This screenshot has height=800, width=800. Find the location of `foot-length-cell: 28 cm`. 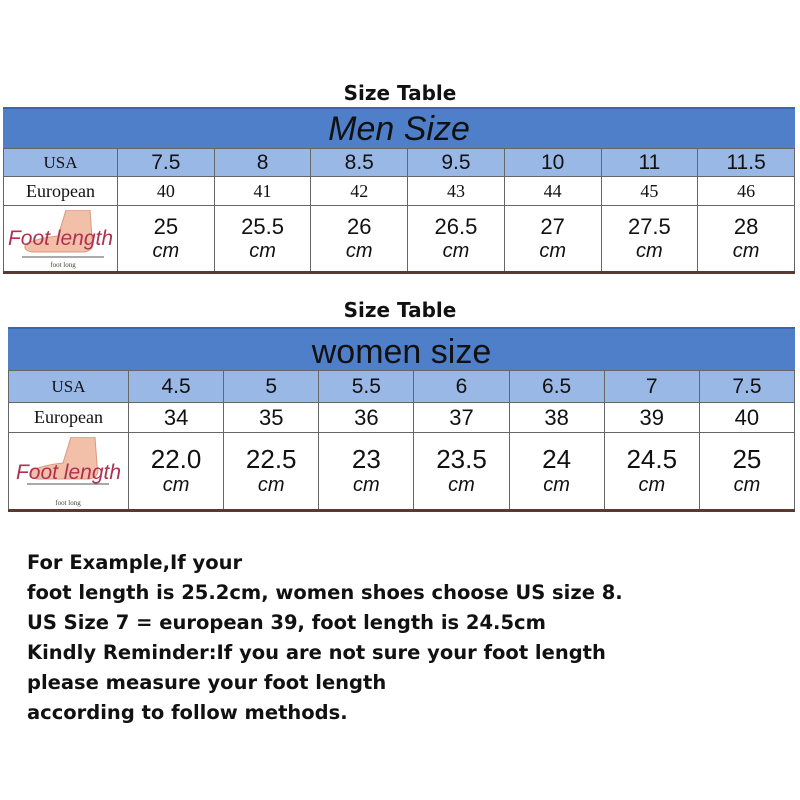

foot-length-cell: 28 cm is located at coordinates (746, 239).